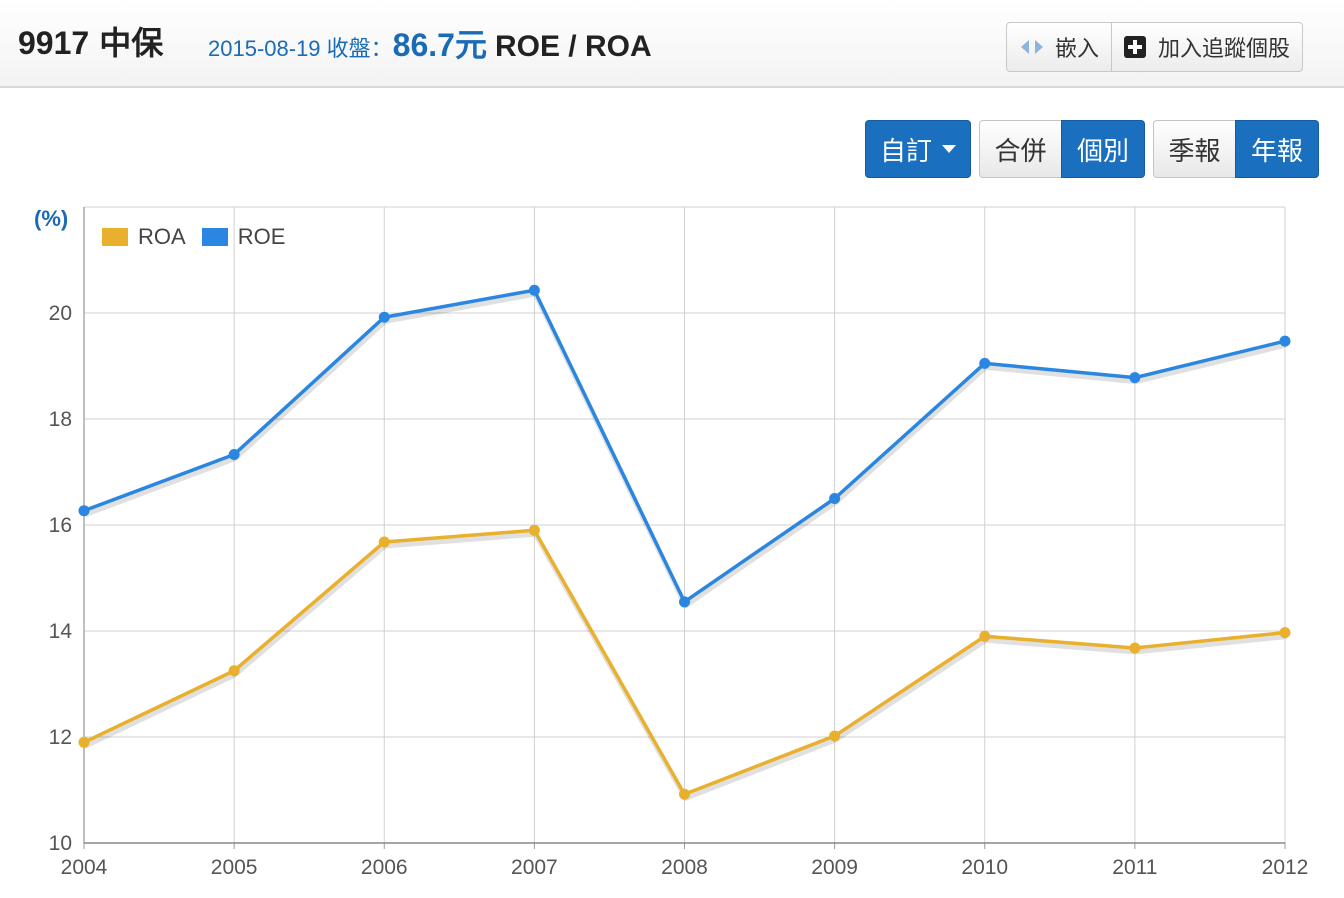  Describe the element at coordinates (573, 46) in the screenshot. I see `metric-title: ROE / ROA` at that location.